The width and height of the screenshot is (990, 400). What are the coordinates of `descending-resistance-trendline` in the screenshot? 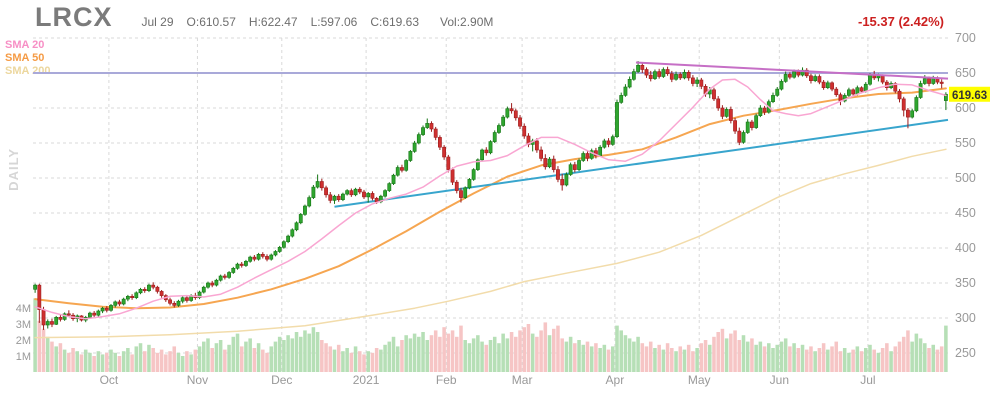 It's located at (792, 70).